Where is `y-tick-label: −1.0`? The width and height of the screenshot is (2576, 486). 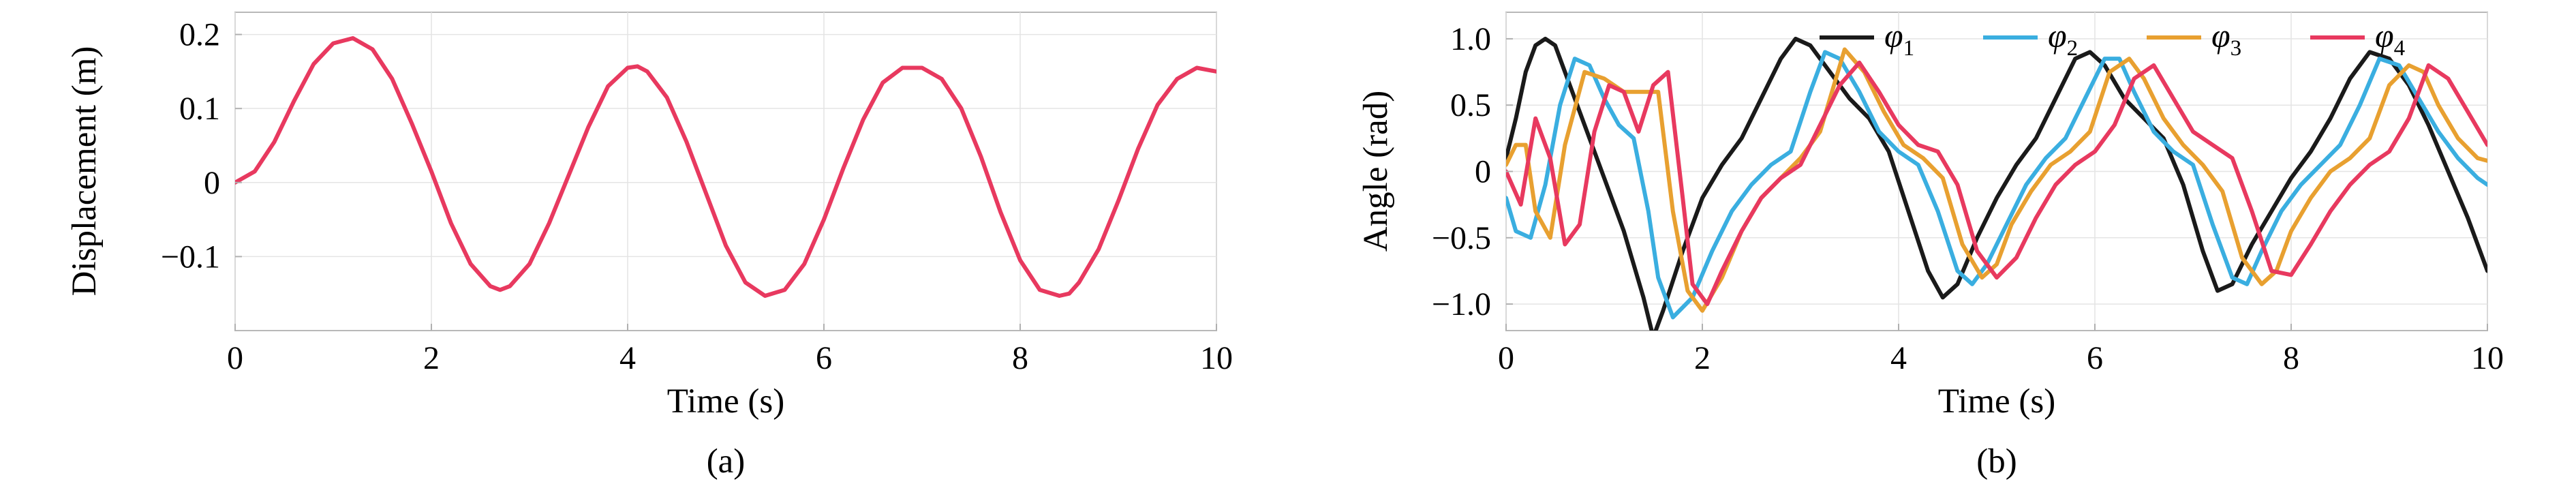 y-tick-label: −1.0 is located at coordinates (1461, 304).